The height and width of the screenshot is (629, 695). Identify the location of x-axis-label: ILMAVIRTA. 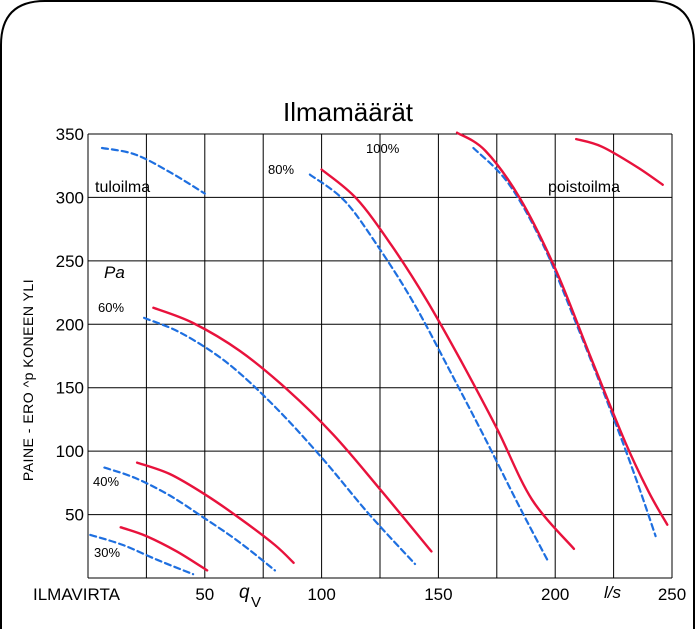
(77, 594).